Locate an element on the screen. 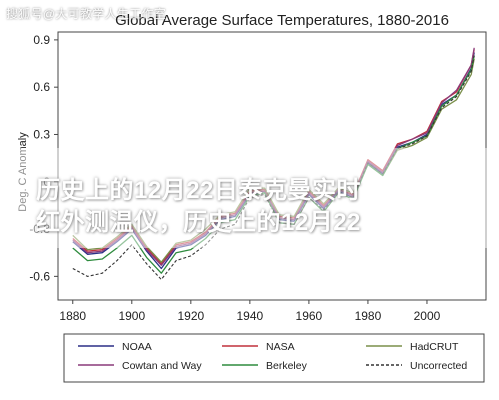  legend-label: Cowtan and Way is located at coordinates (162, 366).